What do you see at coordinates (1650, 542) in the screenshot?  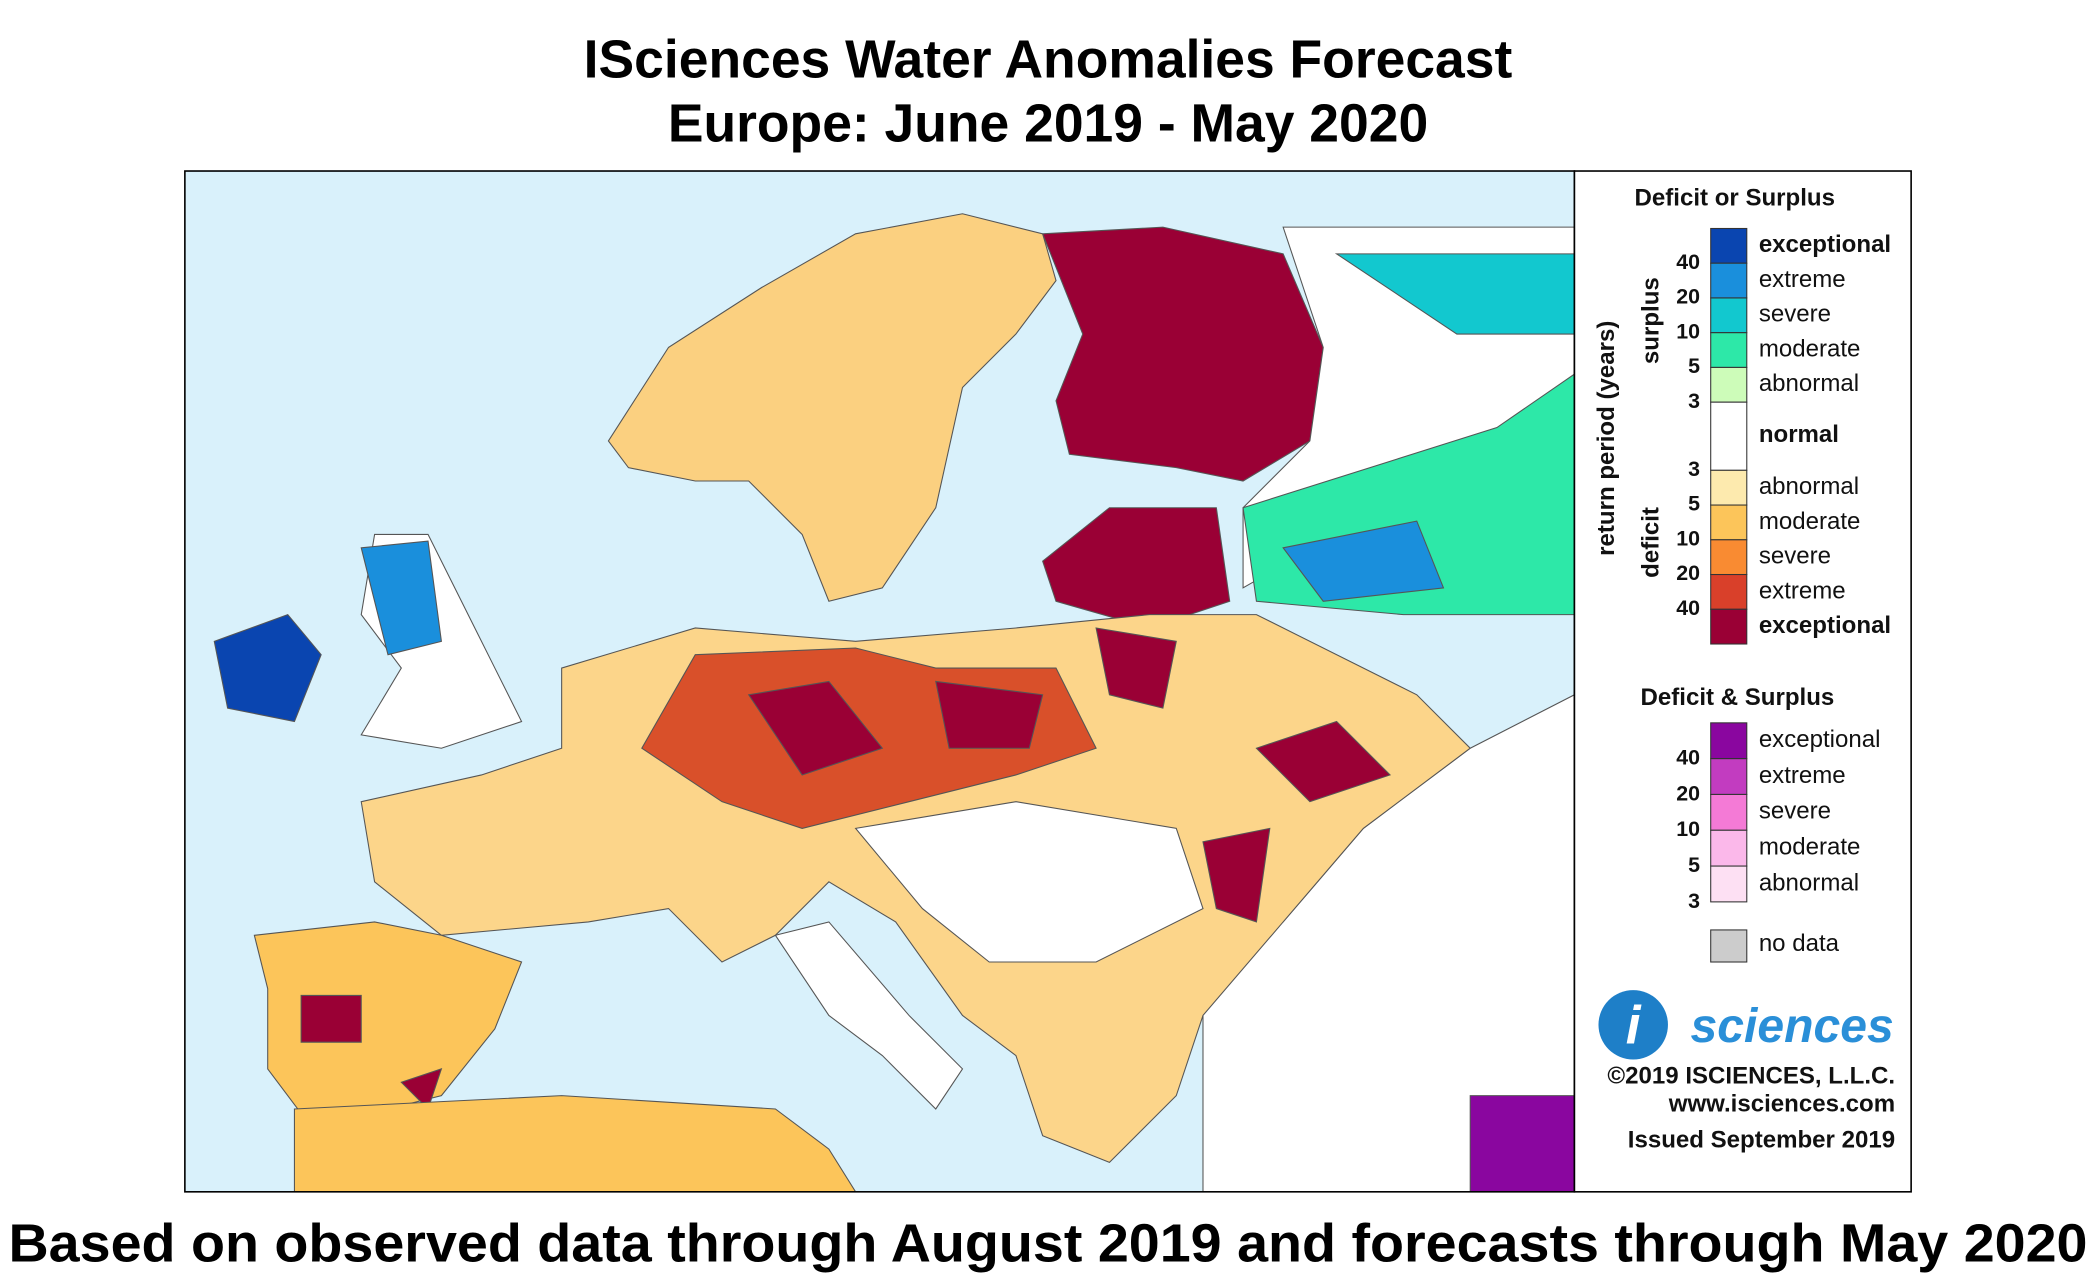 I see `deficit-label: deficit` at bounding box center [1650, 542].